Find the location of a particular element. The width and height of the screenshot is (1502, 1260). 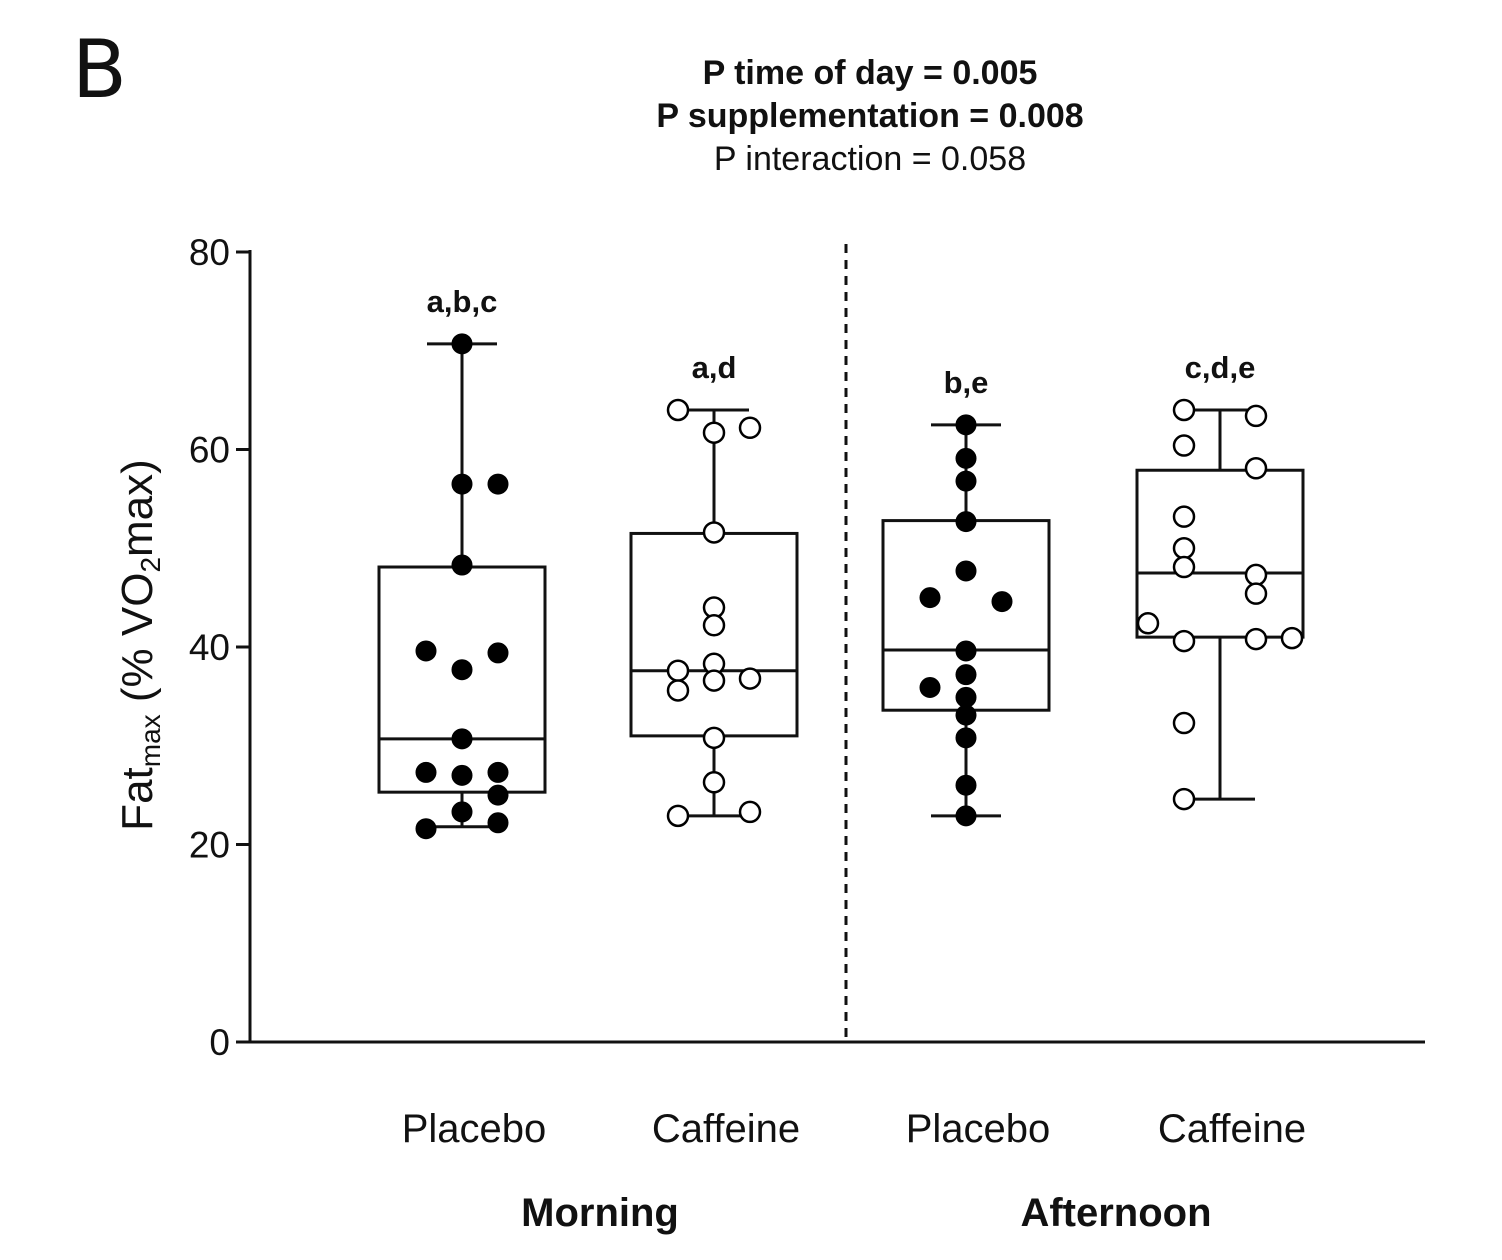

p-supplementation: P supplementation = 0.008 is located at coordinates (870, 116).